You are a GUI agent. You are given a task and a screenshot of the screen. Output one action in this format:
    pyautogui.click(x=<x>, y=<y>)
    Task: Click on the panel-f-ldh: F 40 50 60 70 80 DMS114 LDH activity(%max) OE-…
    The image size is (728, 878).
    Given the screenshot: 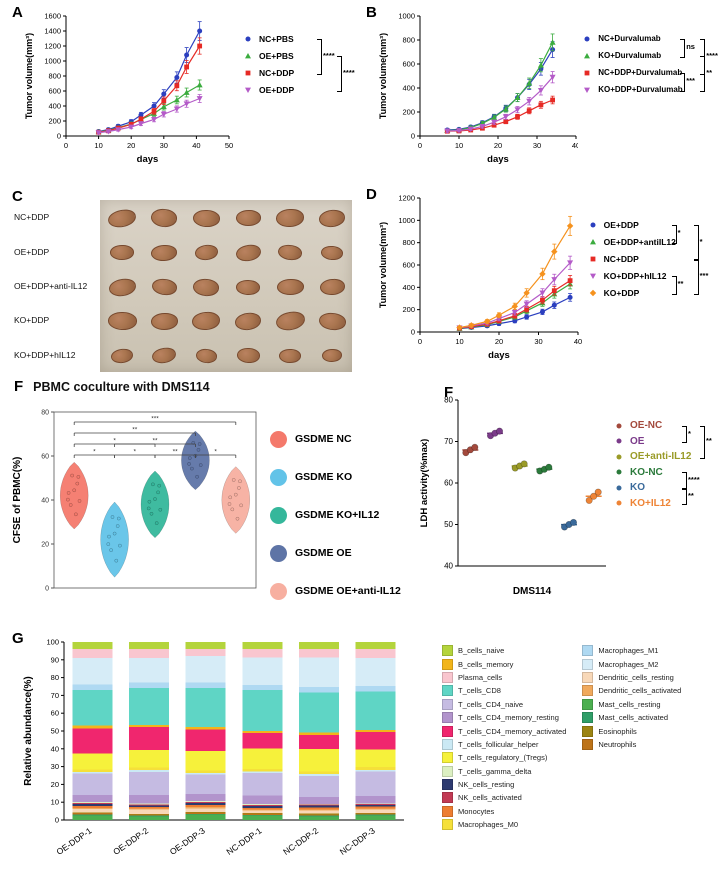 What is the action you would take?
    pyautogui.click(x=566, y=504)
    